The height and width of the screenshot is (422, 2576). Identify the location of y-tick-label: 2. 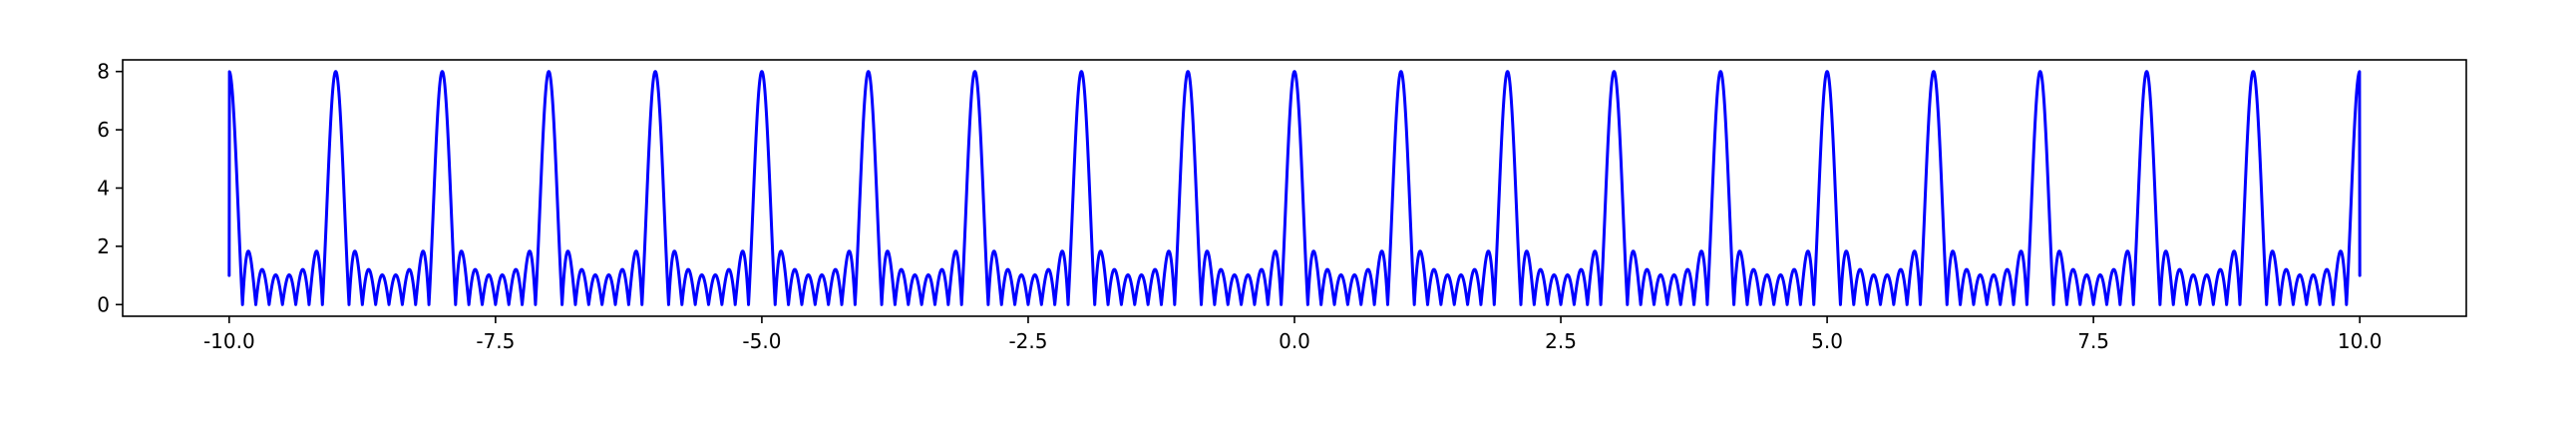
(103, 246).